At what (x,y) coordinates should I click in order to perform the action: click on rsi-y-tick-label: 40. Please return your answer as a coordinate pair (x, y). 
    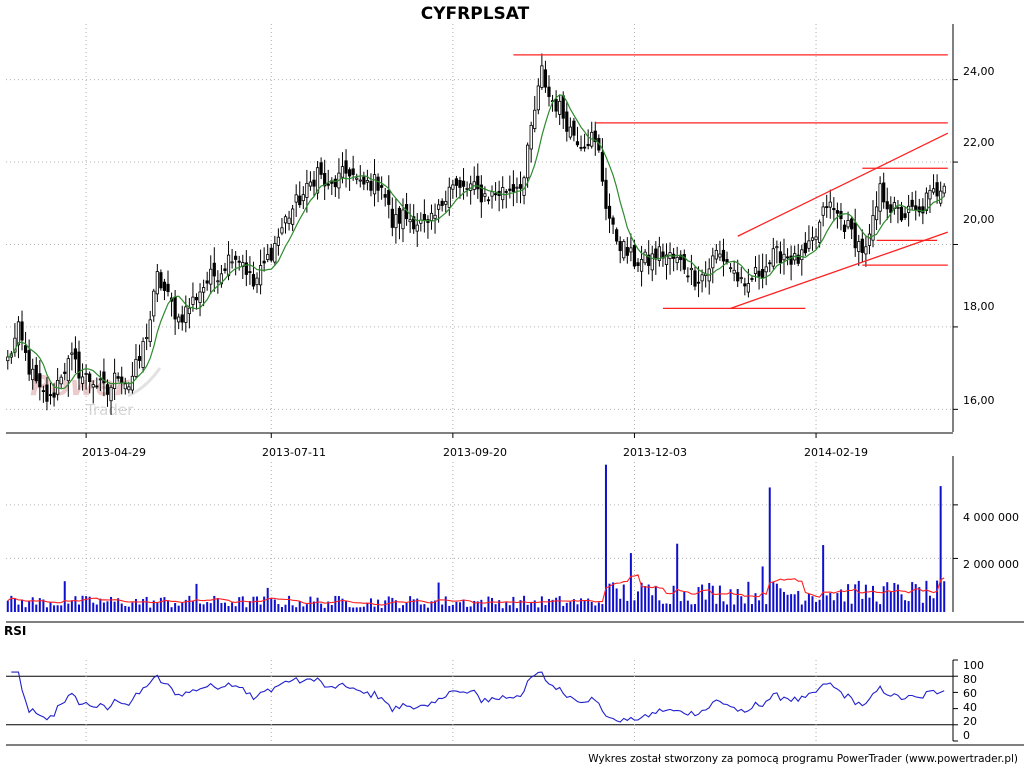
    Looking at the image, I should click on (970, 707).